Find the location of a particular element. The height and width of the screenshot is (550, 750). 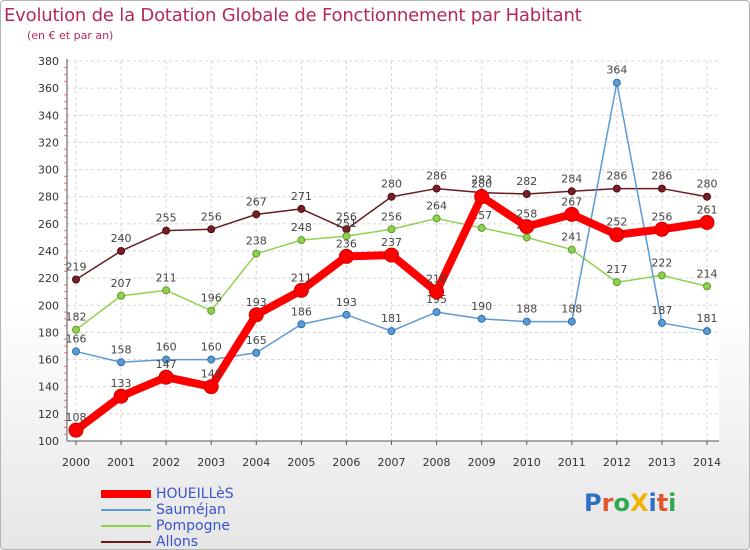

data-label-allons: 283 is located at coordinates (481, 180).